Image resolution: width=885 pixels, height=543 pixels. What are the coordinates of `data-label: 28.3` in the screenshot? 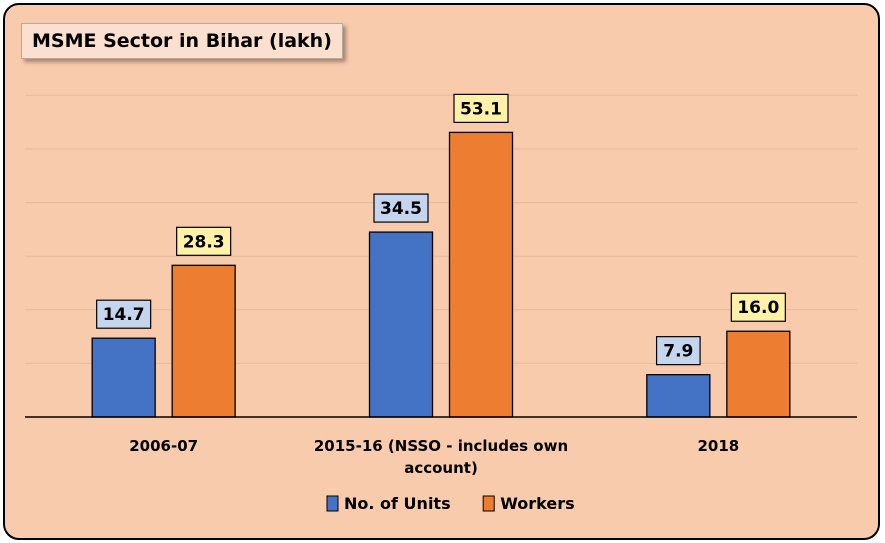 It's located at (204, 242).